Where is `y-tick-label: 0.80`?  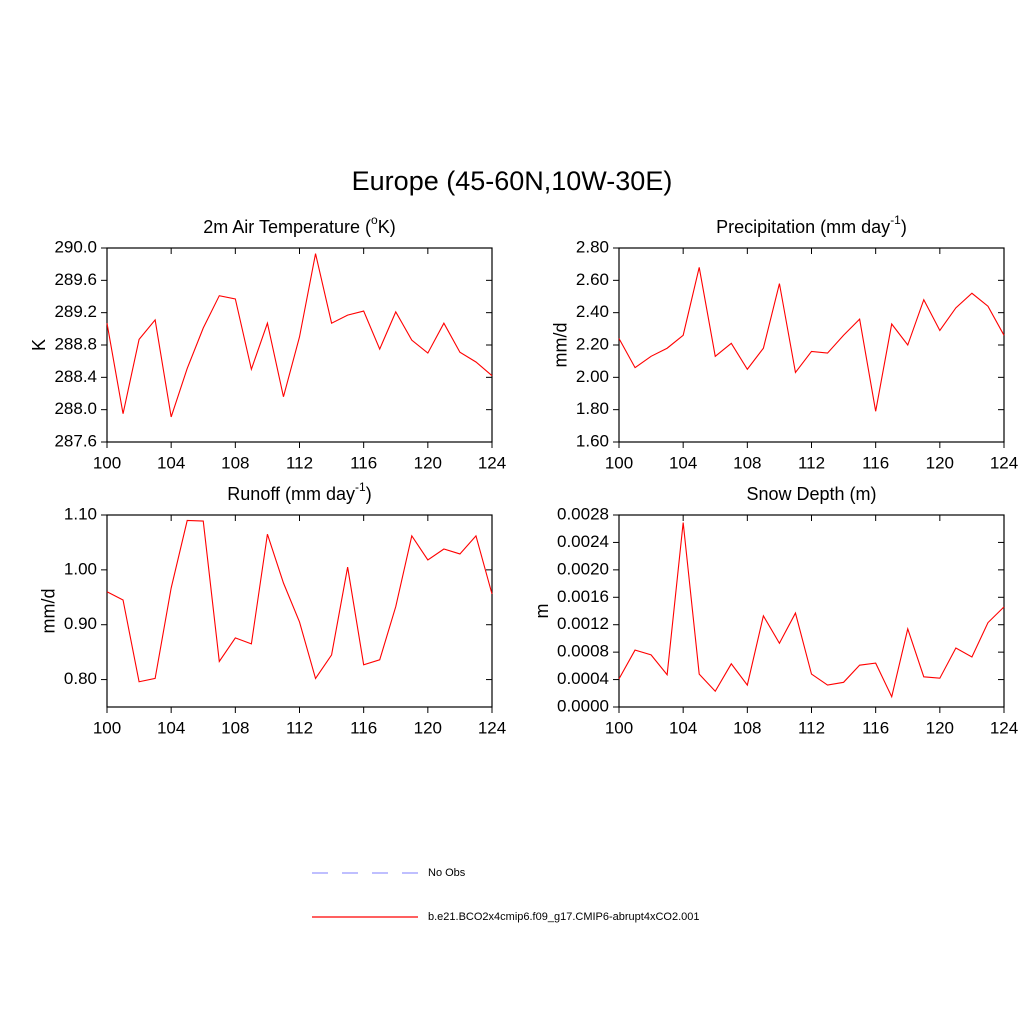
y-tick-label: 0.80 is located at coordinates (80, 678).